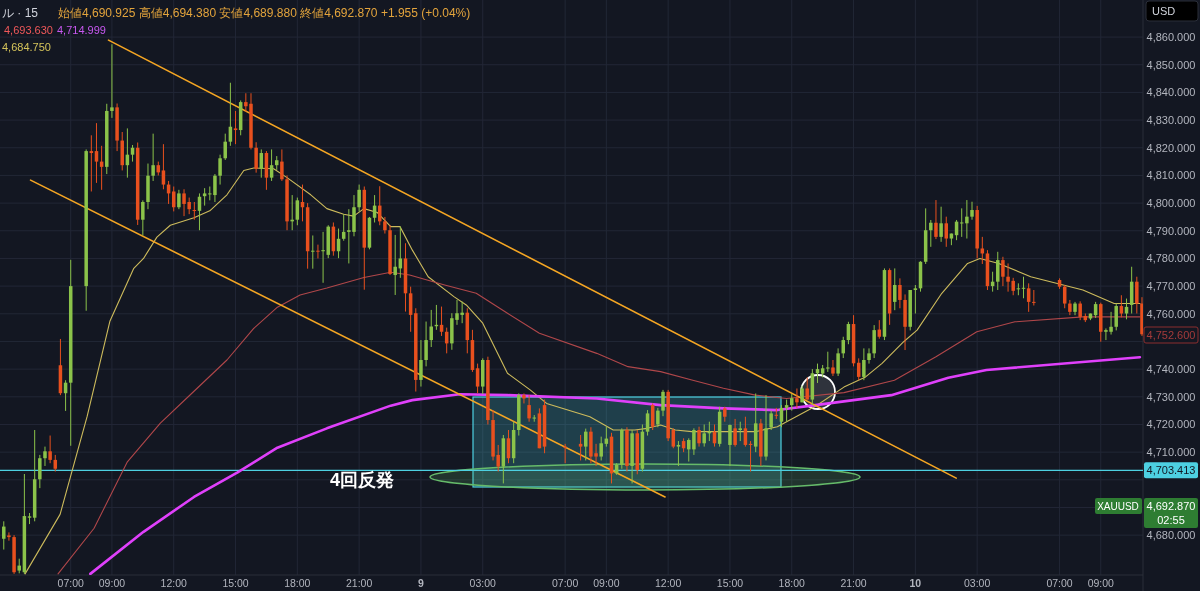 The height and width of the screenshot is (591, 1200). Describe the element at coordinates (1118, 506) in the screenshot. I see `annotation: XAUUSD` at that location.